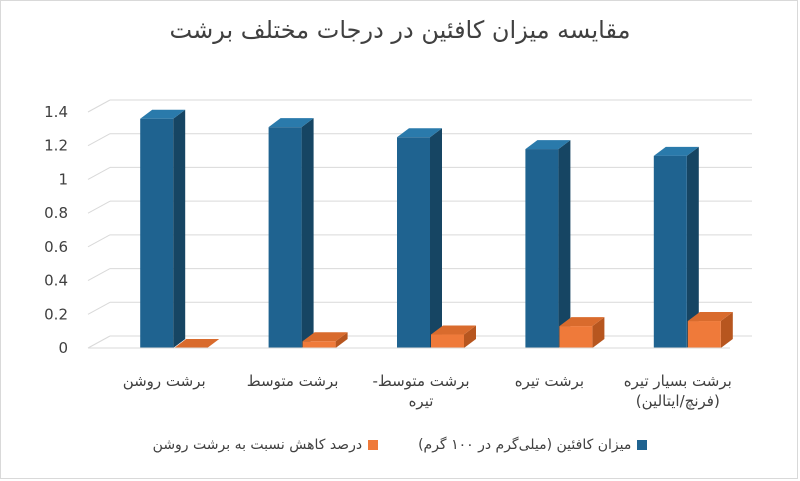 Image resolution: width=800 pixels, height=481 pixels. I want to click on x-category-label: برشت تیره, so click(549, 381).